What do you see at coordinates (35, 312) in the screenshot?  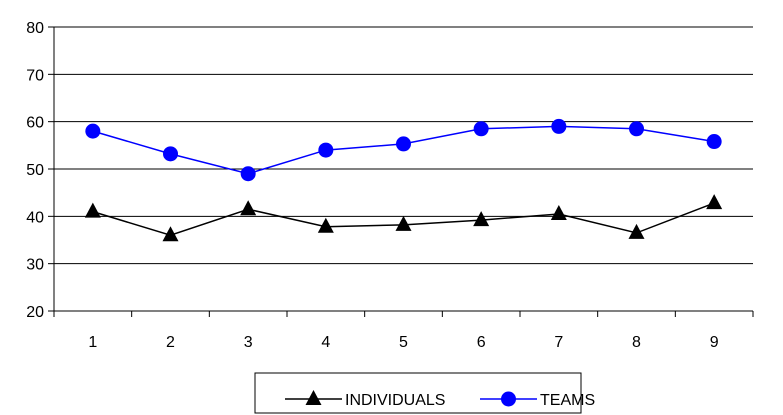 I see `y-tick-label: 20` at bounding box center [35, 312].